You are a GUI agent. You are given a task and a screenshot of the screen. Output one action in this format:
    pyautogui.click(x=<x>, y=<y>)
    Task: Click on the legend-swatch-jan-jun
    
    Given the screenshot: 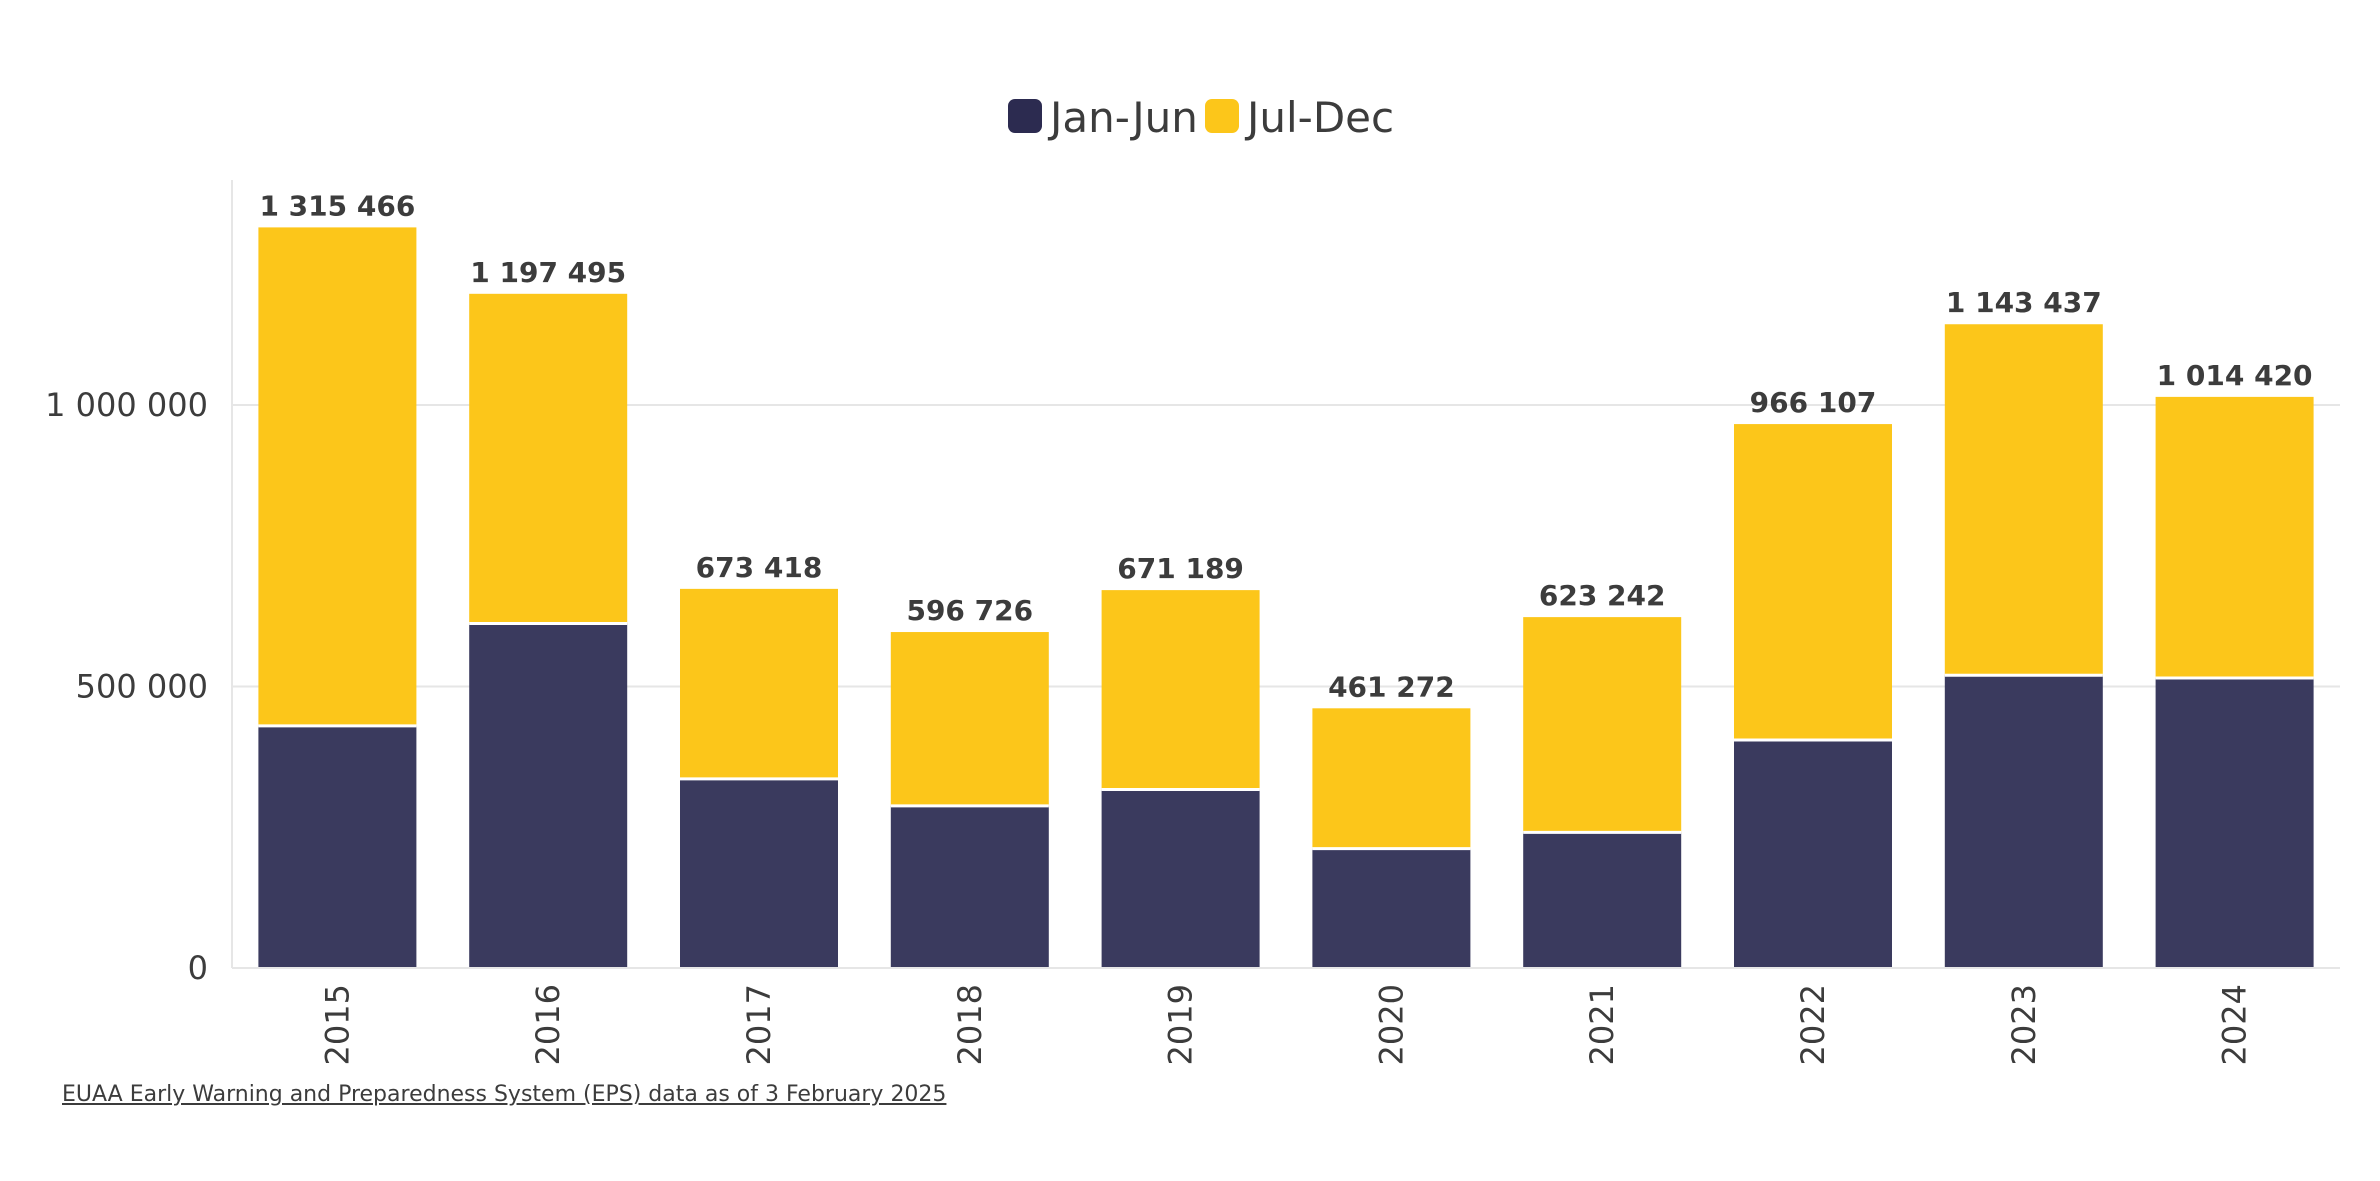 What is the action you would take?
    pyautogui.click(x=1025, y=116)
    